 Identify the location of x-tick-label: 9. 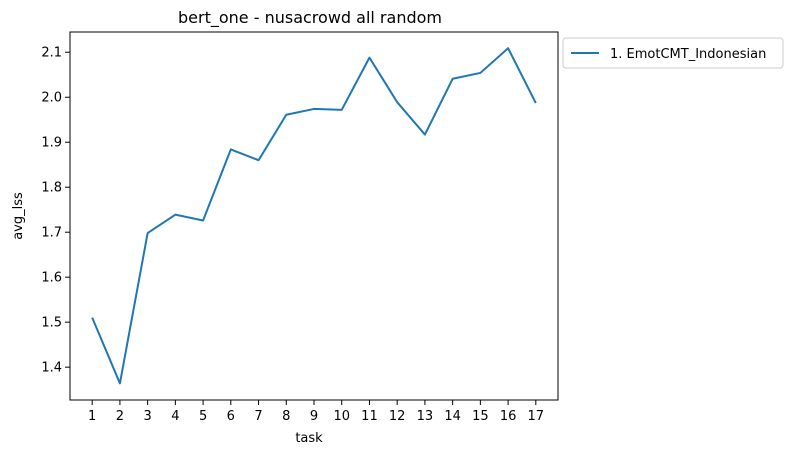
(314, 416).